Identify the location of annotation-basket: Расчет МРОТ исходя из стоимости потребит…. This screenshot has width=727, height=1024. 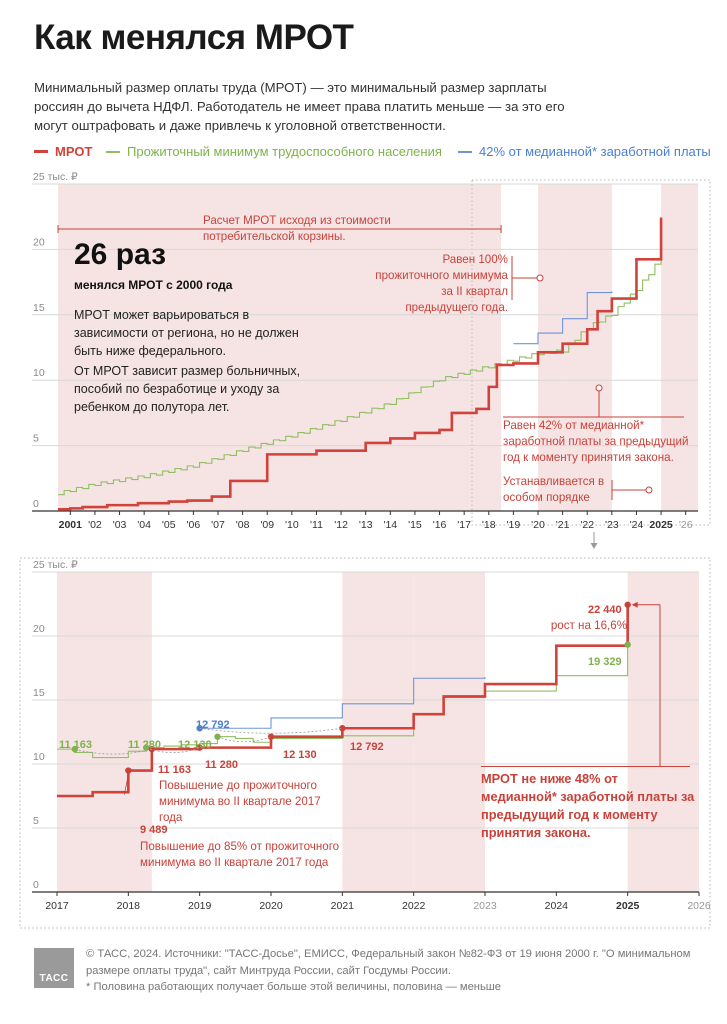
(297, 228).